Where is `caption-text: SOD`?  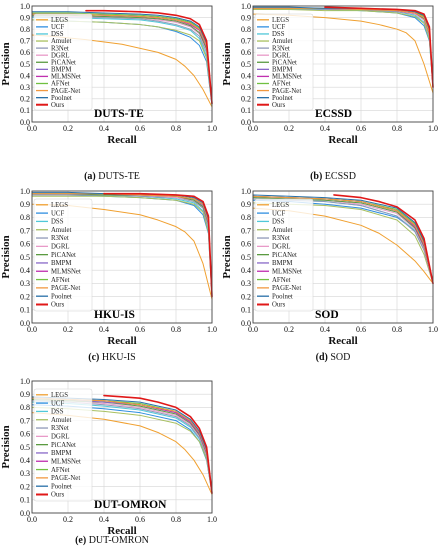
caption-text: SOD is located at coordinates (340, 357).